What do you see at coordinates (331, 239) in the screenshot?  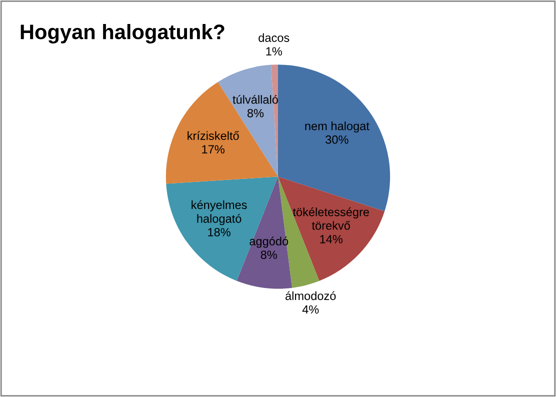 I see `data-label: 14%` at bounding box center [331, 239].